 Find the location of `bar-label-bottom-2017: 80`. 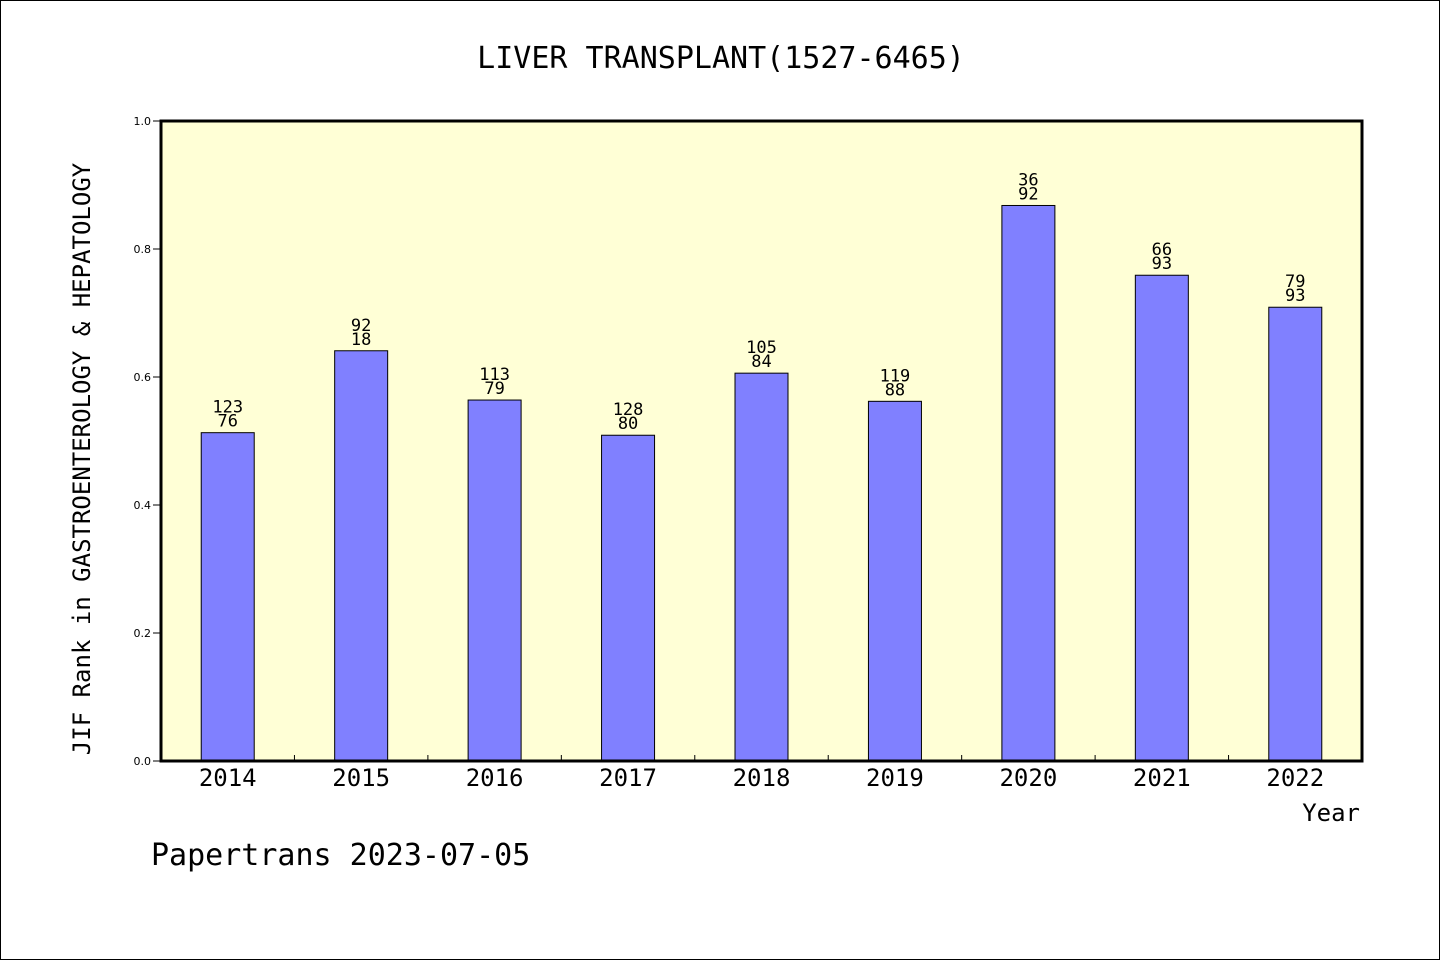

bar-label-bottom-2017: 80 is located at coordinates (628, 424).